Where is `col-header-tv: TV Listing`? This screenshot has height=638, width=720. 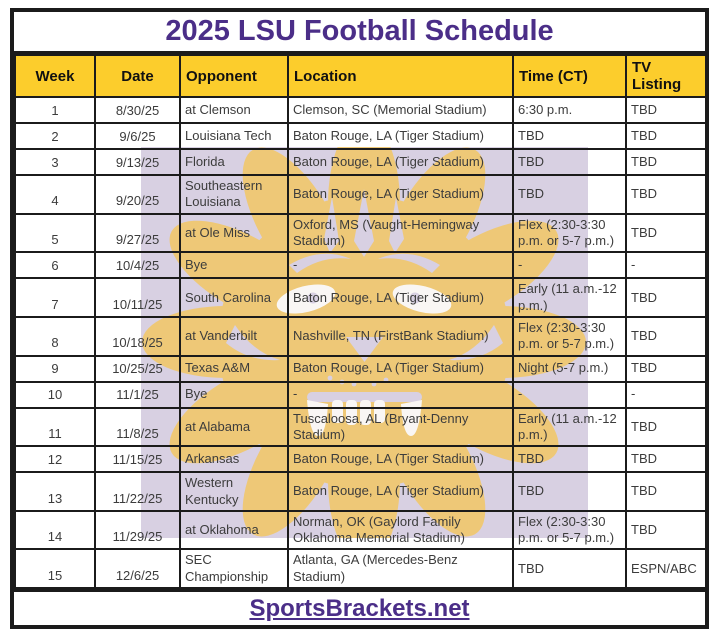
col-header-tv: TV Listing is located at coordinates (666, 76).